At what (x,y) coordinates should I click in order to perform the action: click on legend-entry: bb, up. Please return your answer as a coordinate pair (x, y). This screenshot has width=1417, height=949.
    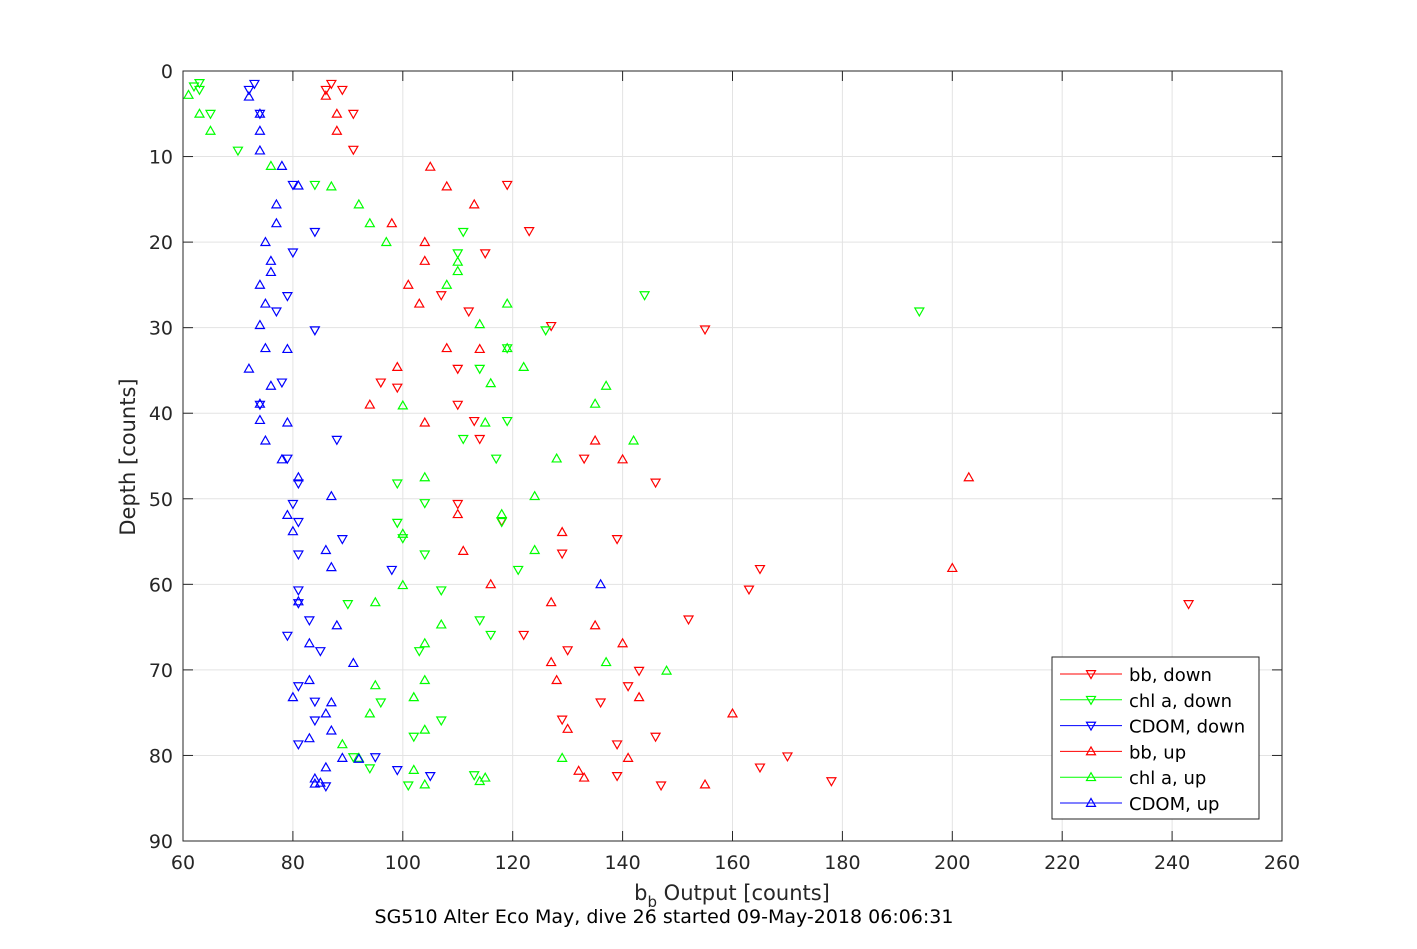
    Looking at the image, I should click on (1123, 752).